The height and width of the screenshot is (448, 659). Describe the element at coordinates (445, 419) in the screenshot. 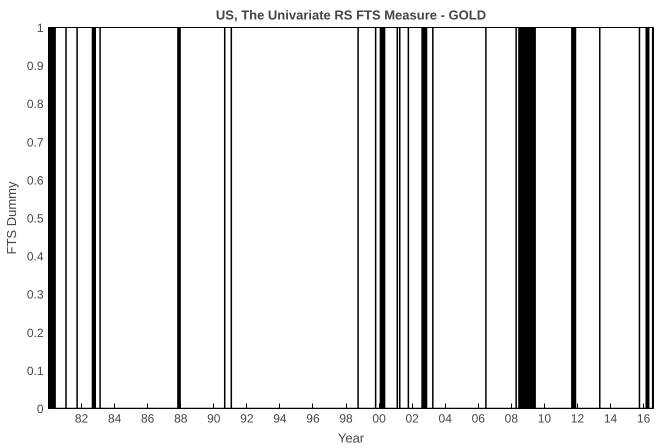

I see `x-tick-label: 04` at that location.